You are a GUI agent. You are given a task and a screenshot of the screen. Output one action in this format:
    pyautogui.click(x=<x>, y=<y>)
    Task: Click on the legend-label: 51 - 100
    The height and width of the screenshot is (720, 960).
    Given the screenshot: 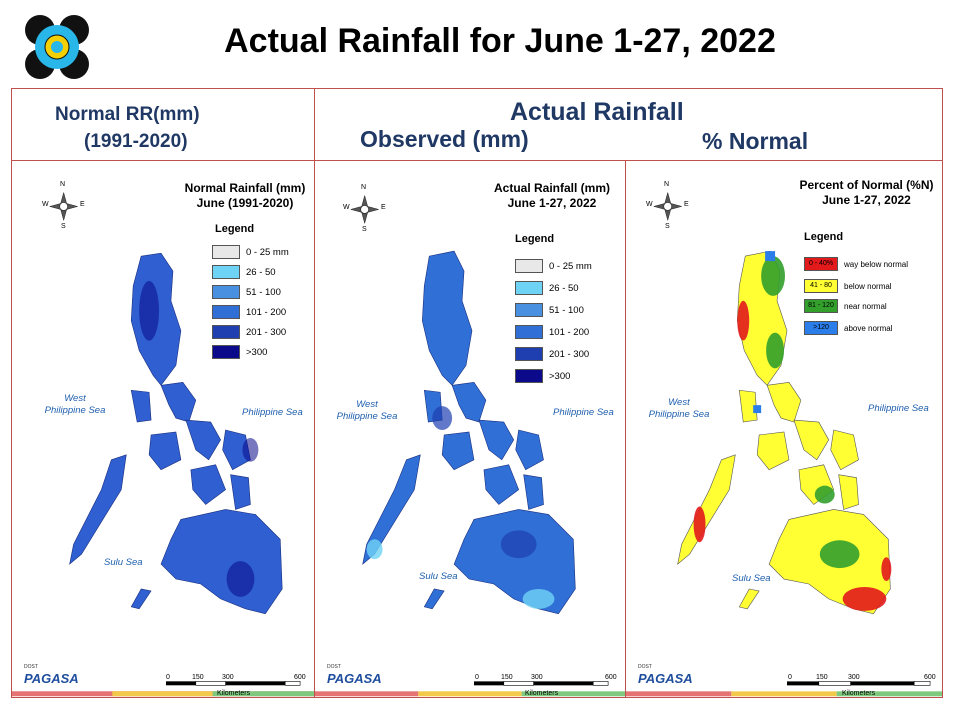 What is the action you would take?
    pyautogui.click(x=566, y=310)
    